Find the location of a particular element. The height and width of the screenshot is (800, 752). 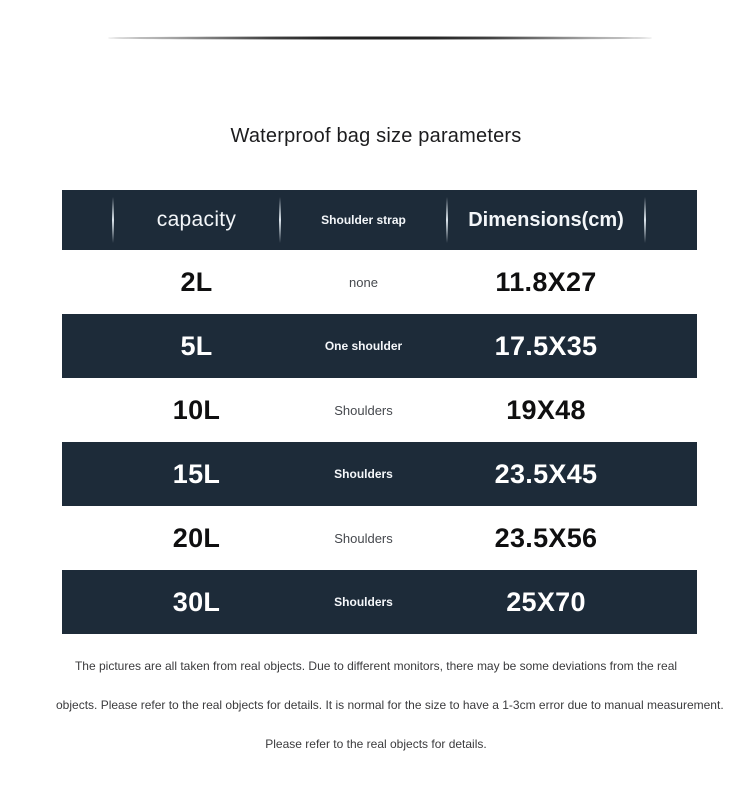

shoulder-strap-cell: none is located at coordinates (363, 282).